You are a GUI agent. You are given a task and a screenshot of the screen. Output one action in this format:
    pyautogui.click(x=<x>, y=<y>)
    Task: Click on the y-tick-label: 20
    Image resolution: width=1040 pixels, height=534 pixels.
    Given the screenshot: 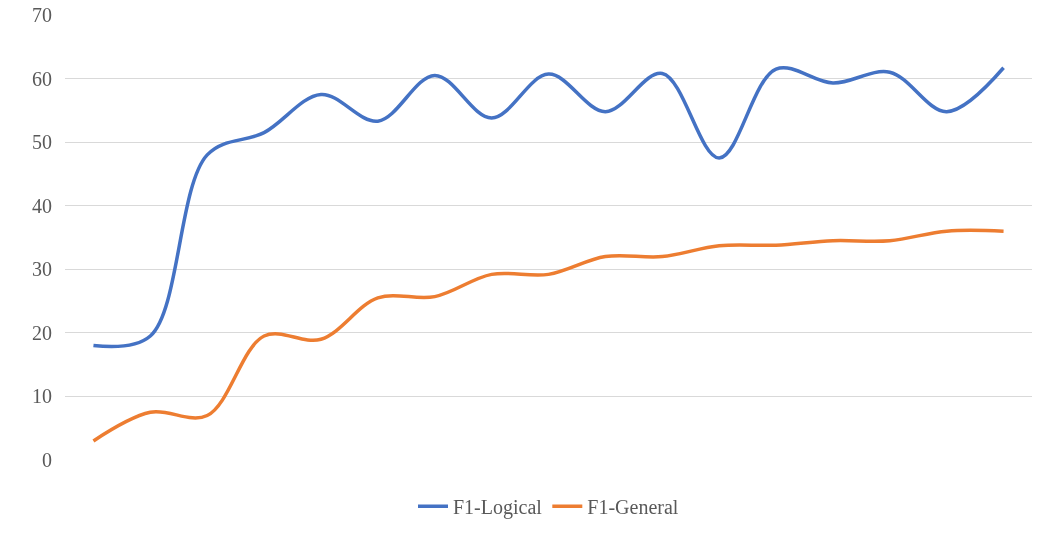 What is the action you would take?
    pyautogui.click(x=42, y=332)
    